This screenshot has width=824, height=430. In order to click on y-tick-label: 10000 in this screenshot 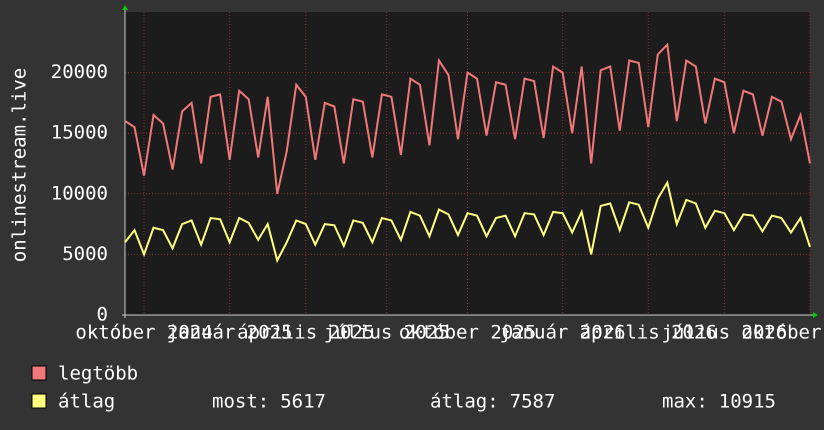, I will do `click(79, 193)`.